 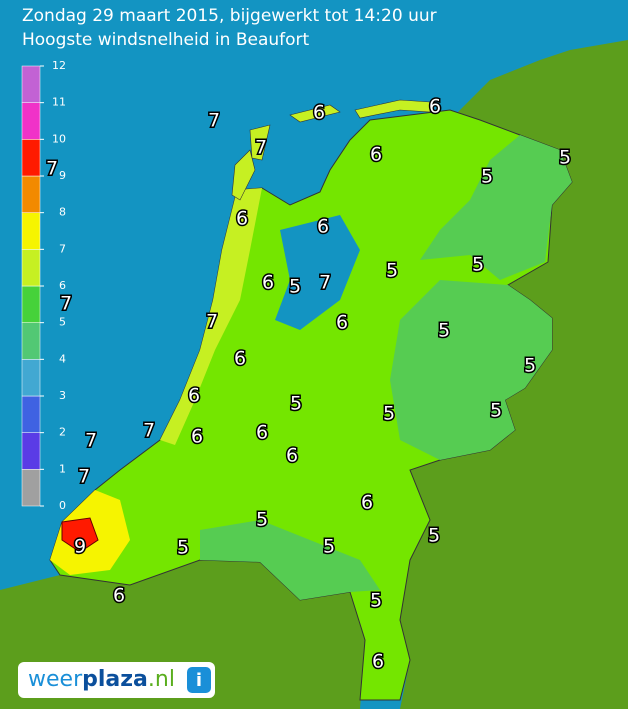 What do you see at coordinates (55, 679) in the screenshot?
I see `logo-part: weer` at bounding box center [55, 679].